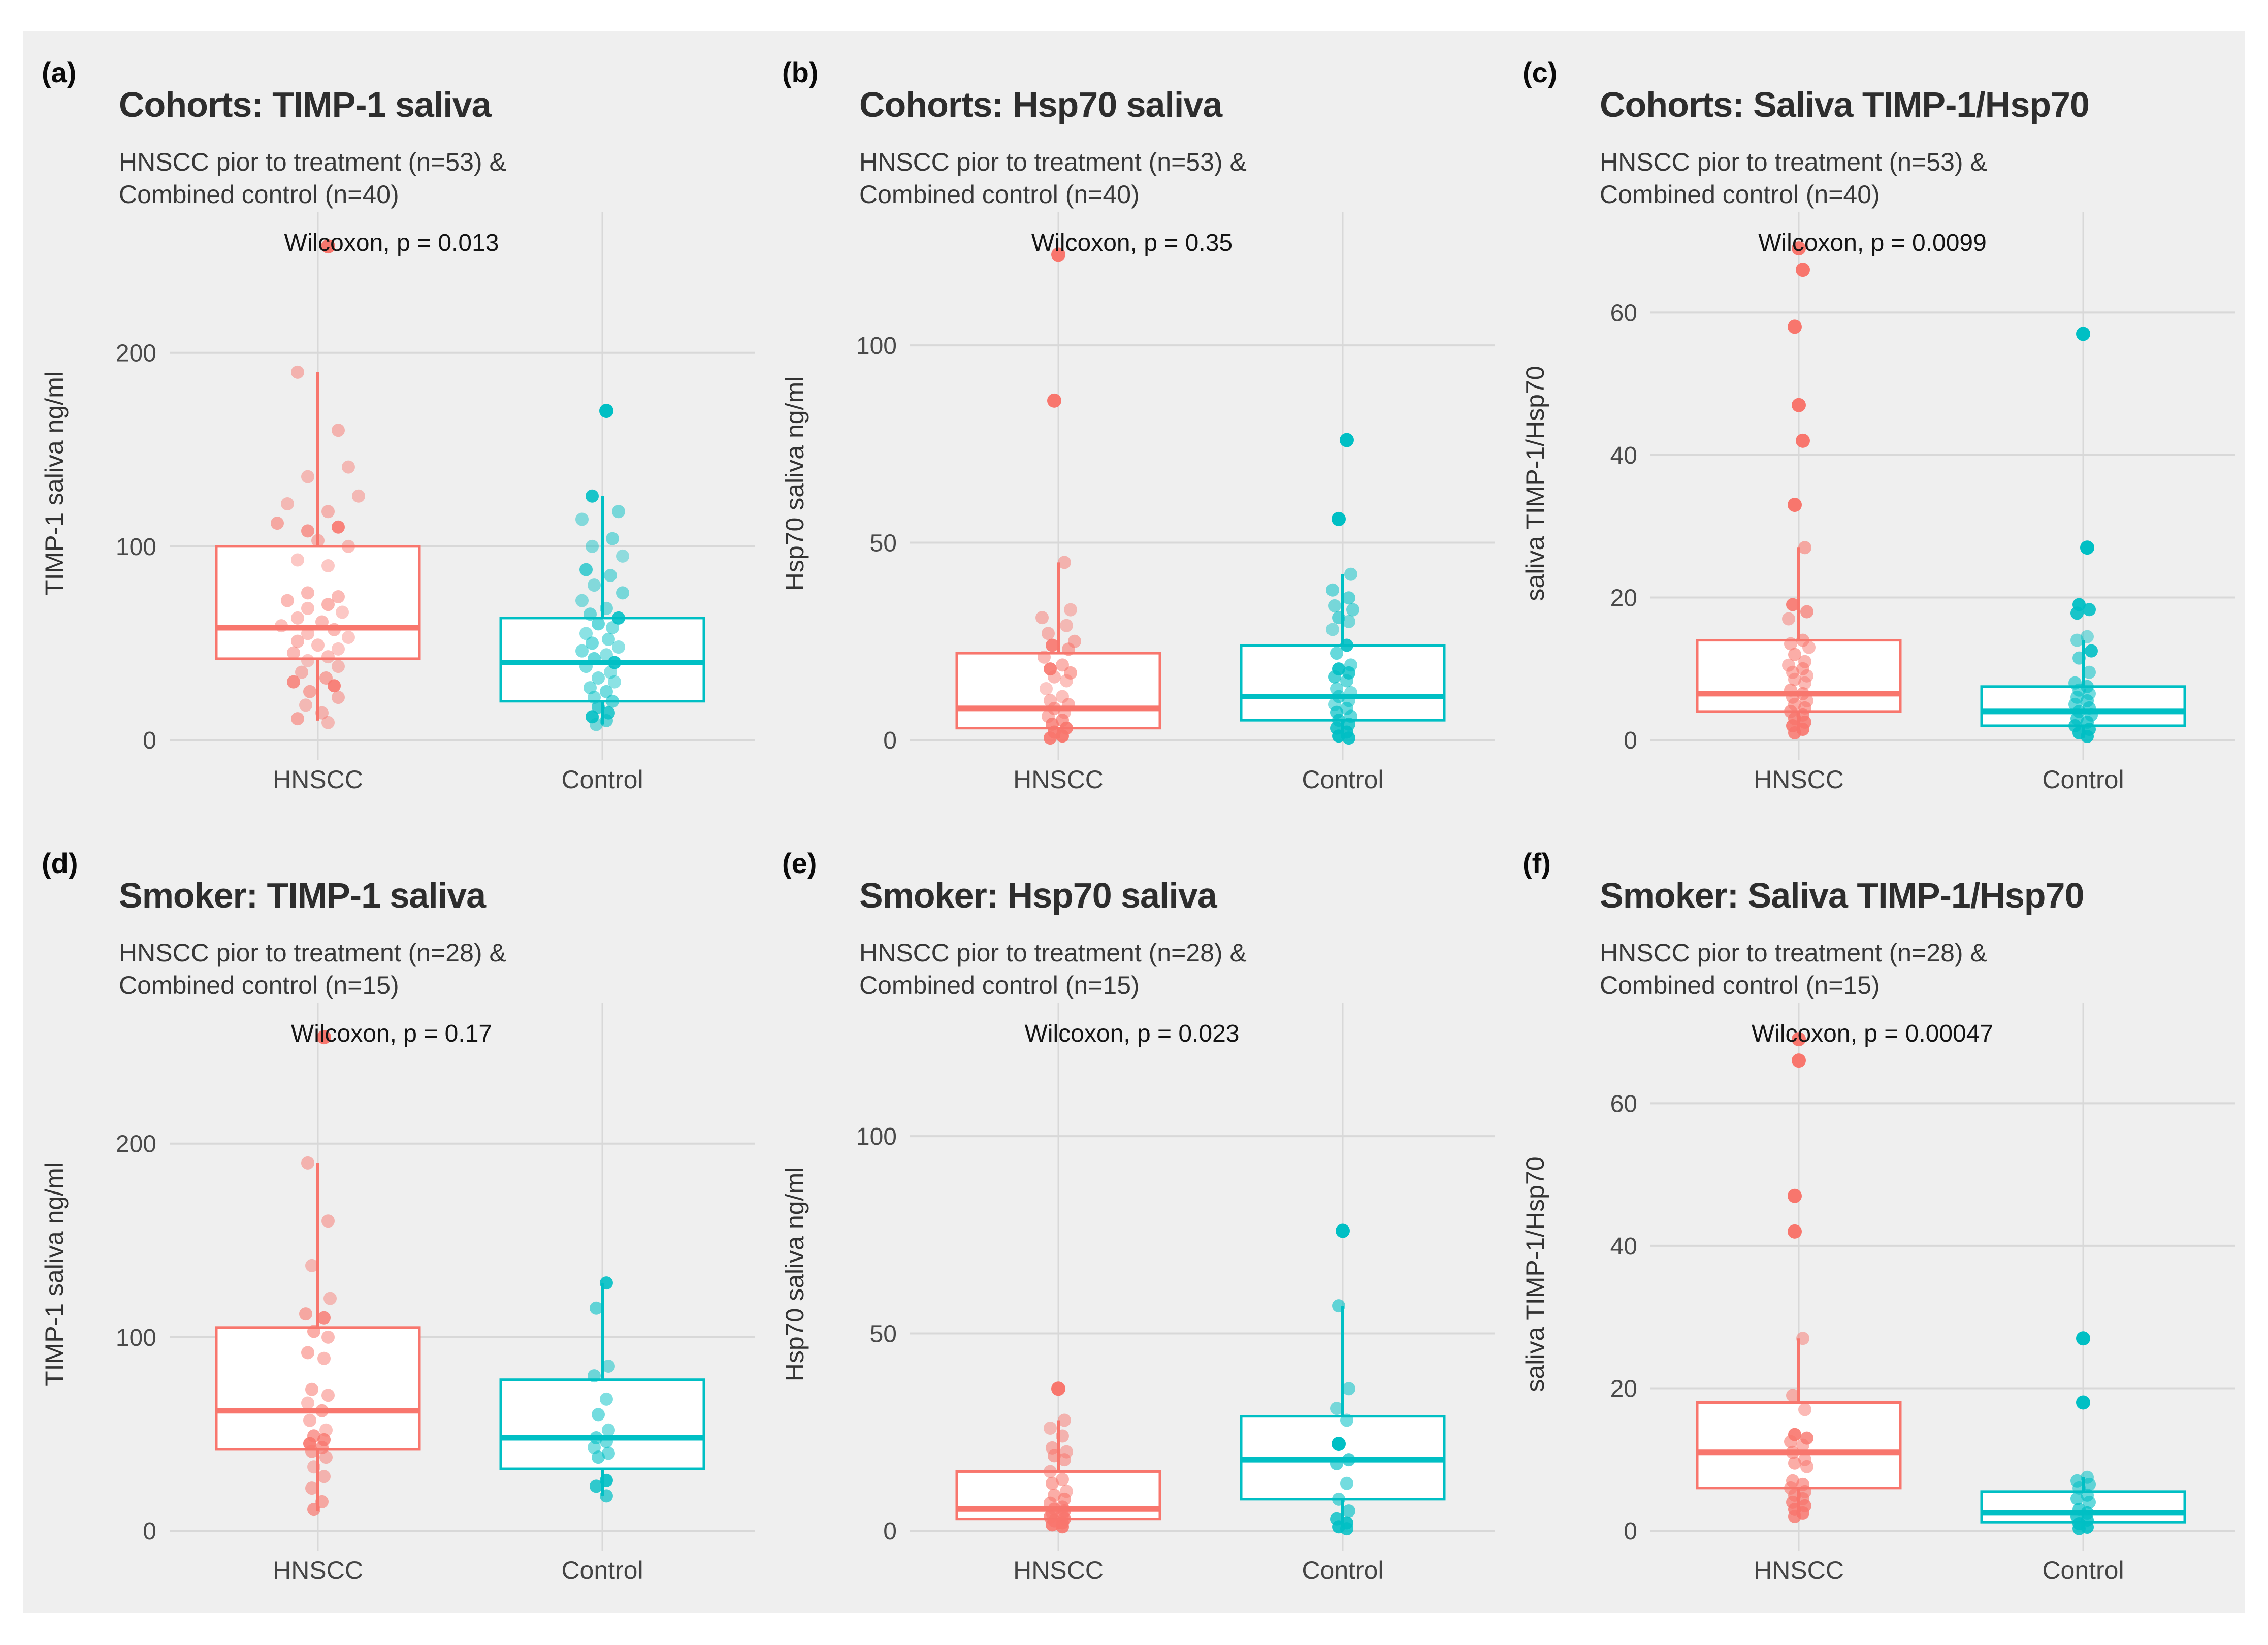  Describe the element at coordinates (312, 953) in the screenshot. I see `subtitle-line-1: HNSCC pior to treatment (n=28) &` at that location.